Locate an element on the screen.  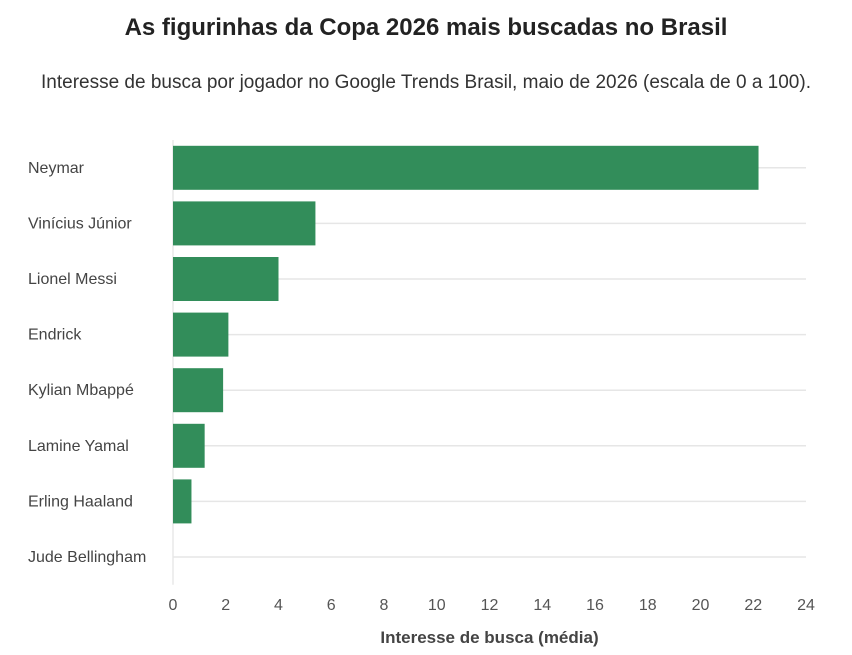
bar-erling-haaland is located at coordinates (182, 501).